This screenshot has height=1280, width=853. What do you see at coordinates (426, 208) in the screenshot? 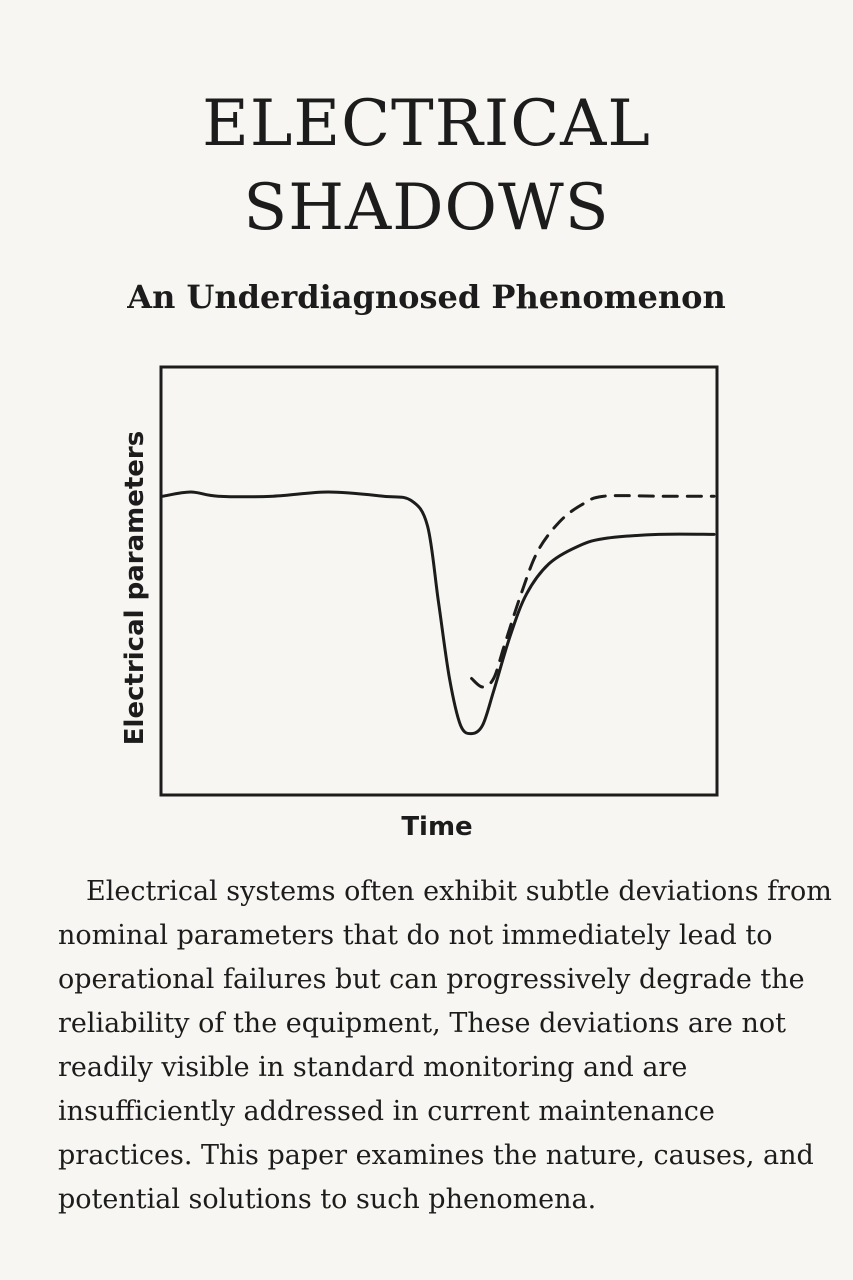
I see `title-line-2: SHADOWS` at bounding box center [426, 208].